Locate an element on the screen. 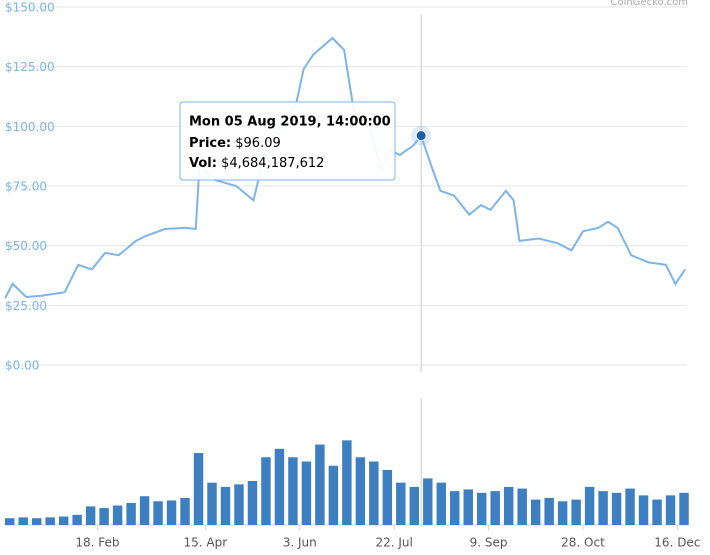  tooltip-price-label: Price: is located at coordinates (210, 143).